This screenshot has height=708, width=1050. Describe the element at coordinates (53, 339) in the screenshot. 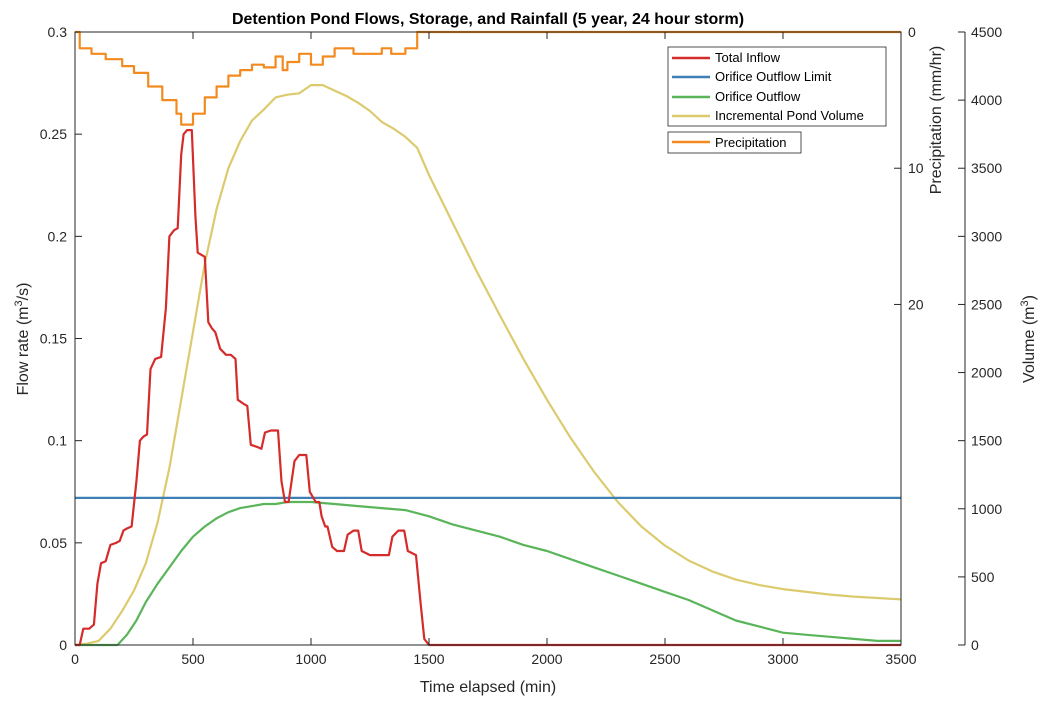

I see `left-tick-label: 0.15` at that location.